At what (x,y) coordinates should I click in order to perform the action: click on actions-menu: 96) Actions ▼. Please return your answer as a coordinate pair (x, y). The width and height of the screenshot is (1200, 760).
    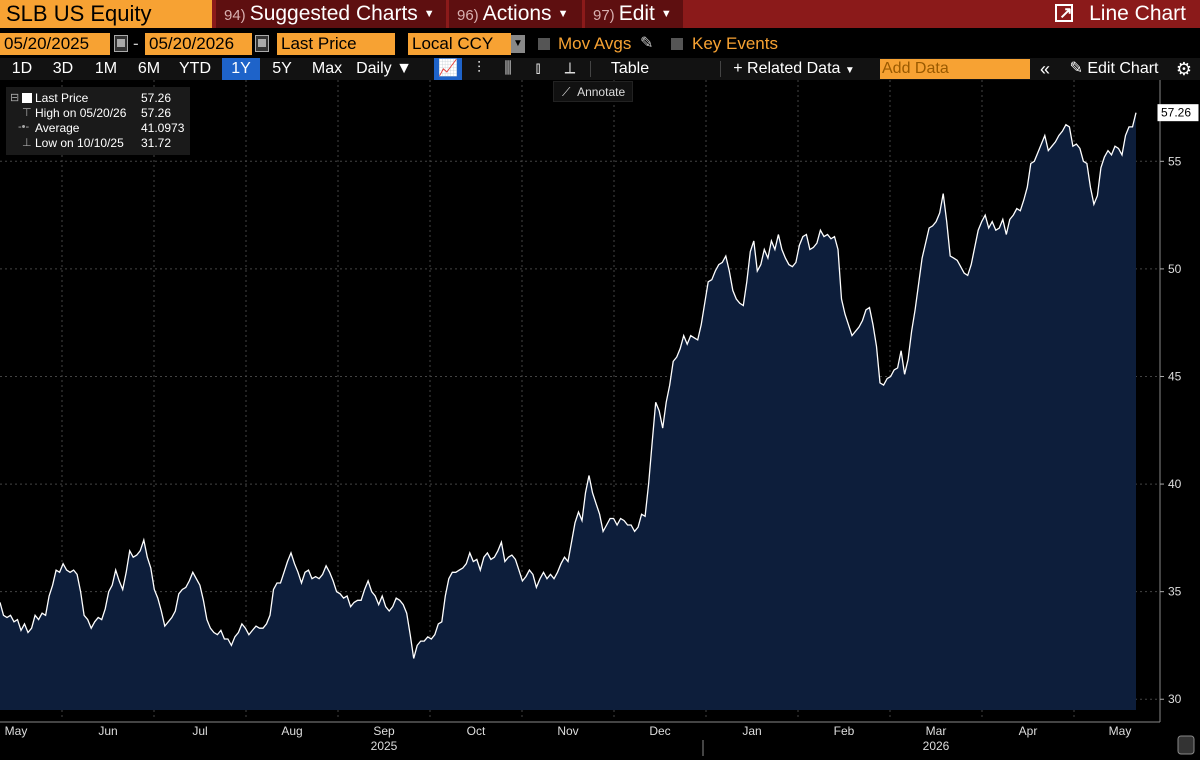
    Looking at the image, I should click on (515, 14).